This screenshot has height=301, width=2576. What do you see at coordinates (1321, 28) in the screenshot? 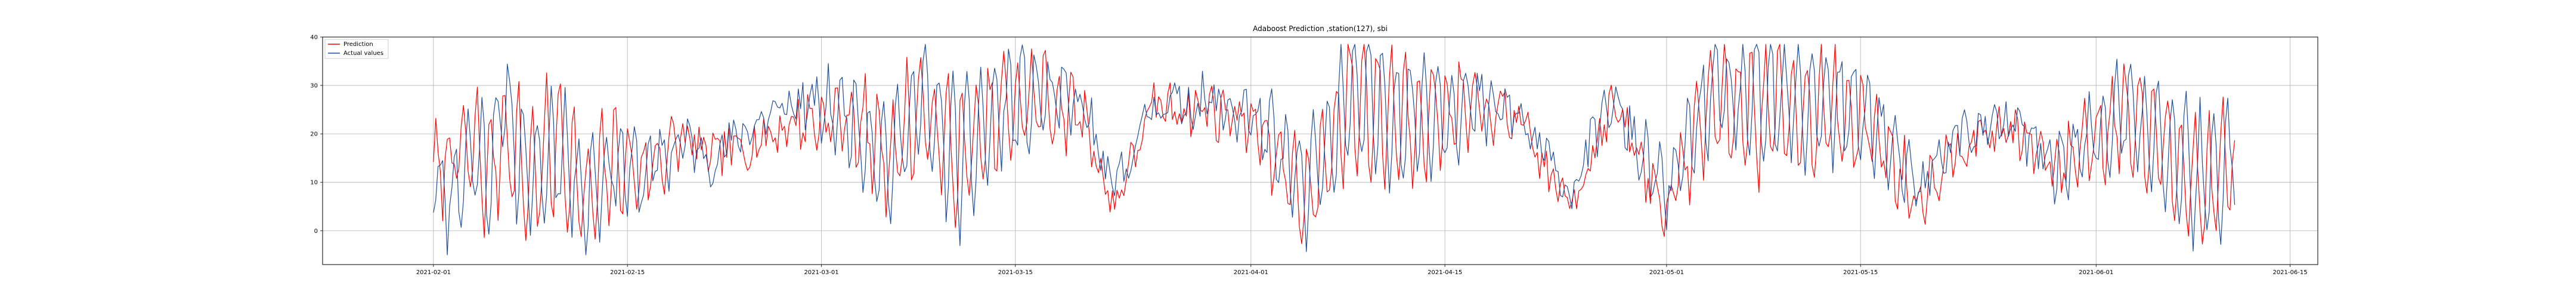
I see `chart-title: Adaboost Prediction ,station(127), sbi` at bounding box center [1321, 28].